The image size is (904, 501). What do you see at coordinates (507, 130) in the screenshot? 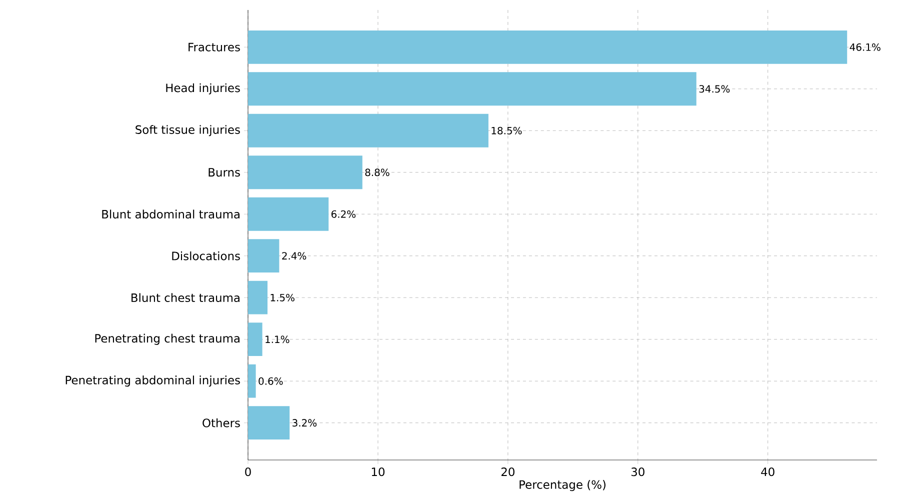
I see `data-label: 18.5%` at bounding box center [507, 130].